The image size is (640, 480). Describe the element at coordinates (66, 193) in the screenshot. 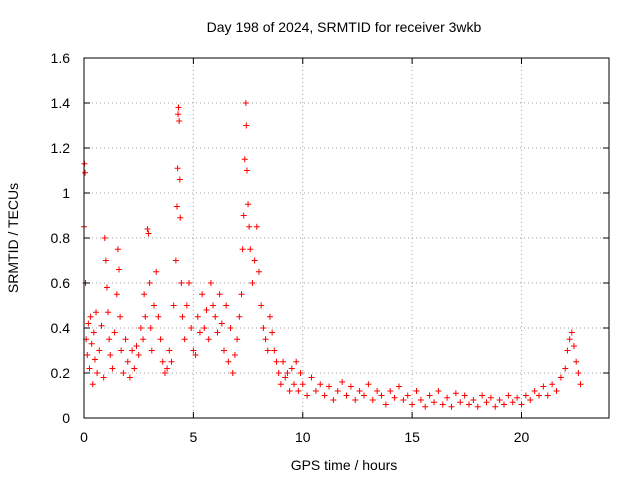

I see `y-tick-label: 1` at that location.